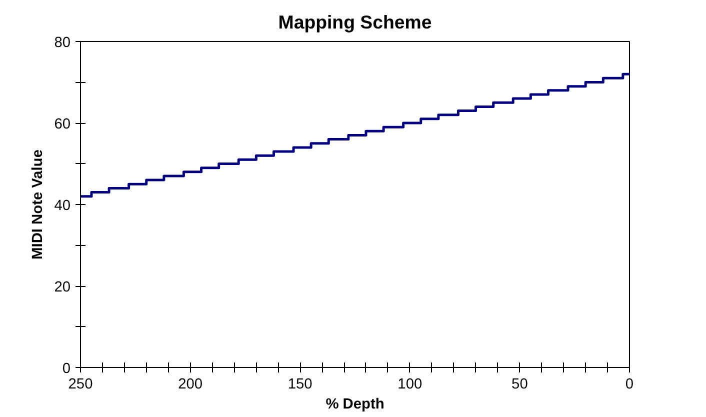  What do you see at coordinates (66, 369) in the screenshot?
I see `y-tick-label: 0` at bounding box center [66, 369].